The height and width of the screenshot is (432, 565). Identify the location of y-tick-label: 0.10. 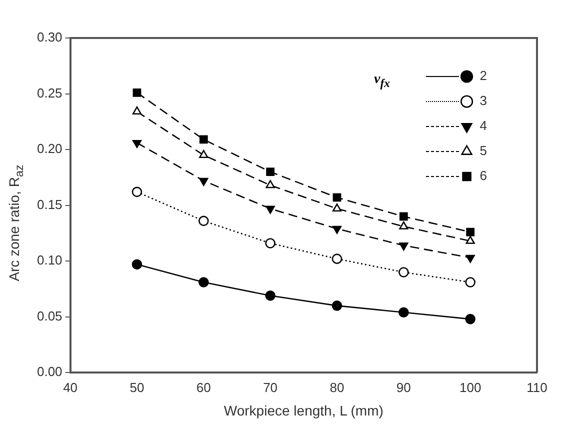
(49, 260).